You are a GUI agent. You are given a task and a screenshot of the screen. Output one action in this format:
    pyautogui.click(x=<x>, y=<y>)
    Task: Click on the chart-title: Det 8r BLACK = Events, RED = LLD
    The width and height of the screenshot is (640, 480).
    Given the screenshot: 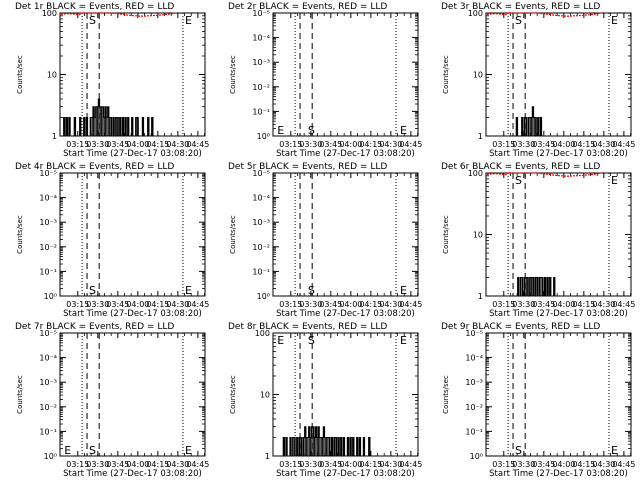 What is the action you would take?
    pyautogui.click(x=307, y=327)
    